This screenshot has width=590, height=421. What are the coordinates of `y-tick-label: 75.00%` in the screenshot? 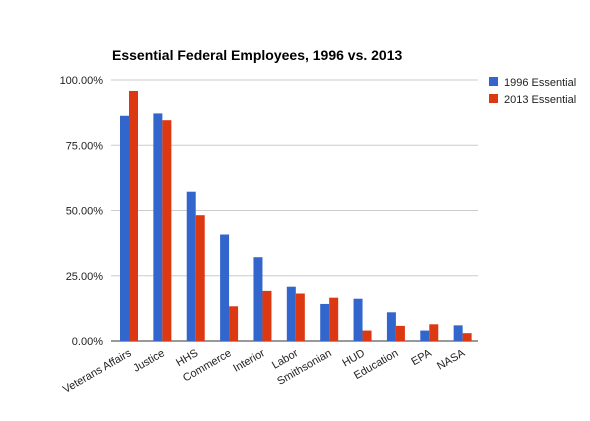 It's located at (85, 146).